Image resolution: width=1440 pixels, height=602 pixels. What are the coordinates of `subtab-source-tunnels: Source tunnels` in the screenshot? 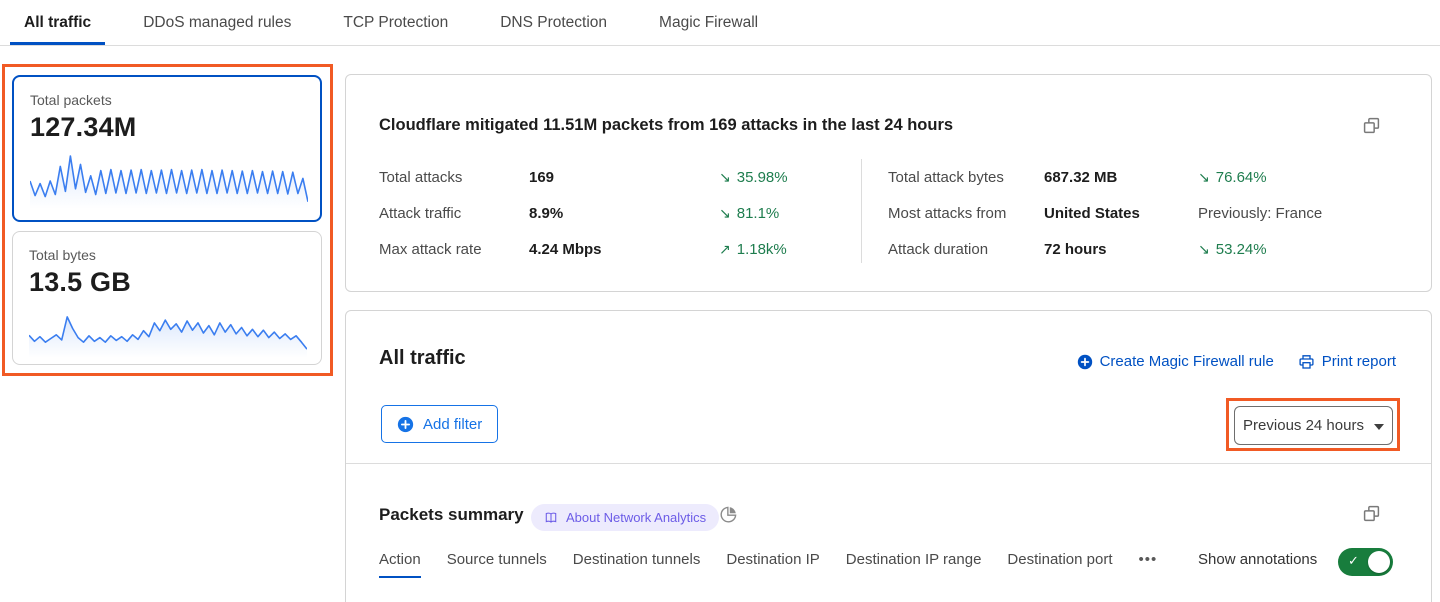 It's located at (496, 559).